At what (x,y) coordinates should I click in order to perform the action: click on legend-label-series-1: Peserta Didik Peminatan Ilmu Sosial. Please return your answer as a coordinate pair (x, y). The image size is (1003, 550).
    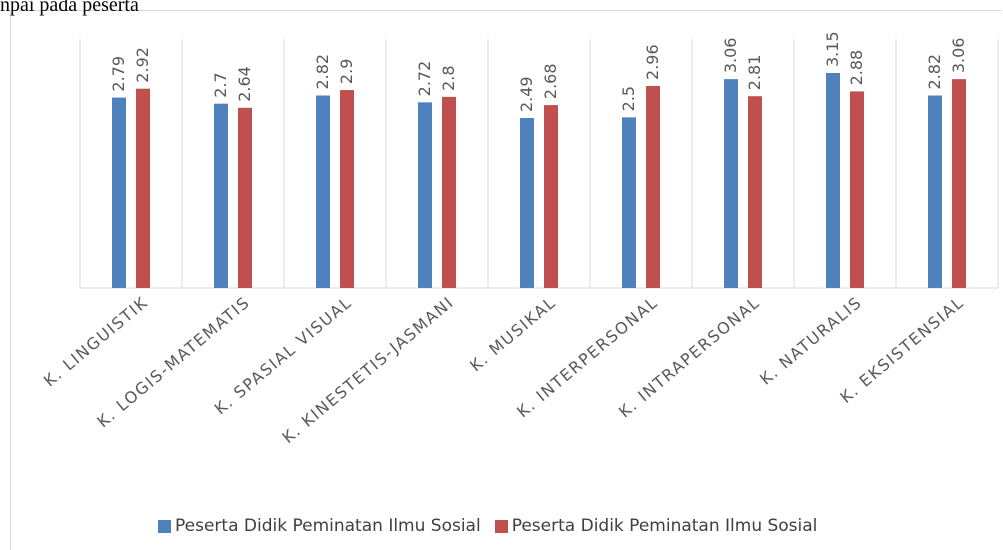
    Looking at the image, I should click on (328, 526).